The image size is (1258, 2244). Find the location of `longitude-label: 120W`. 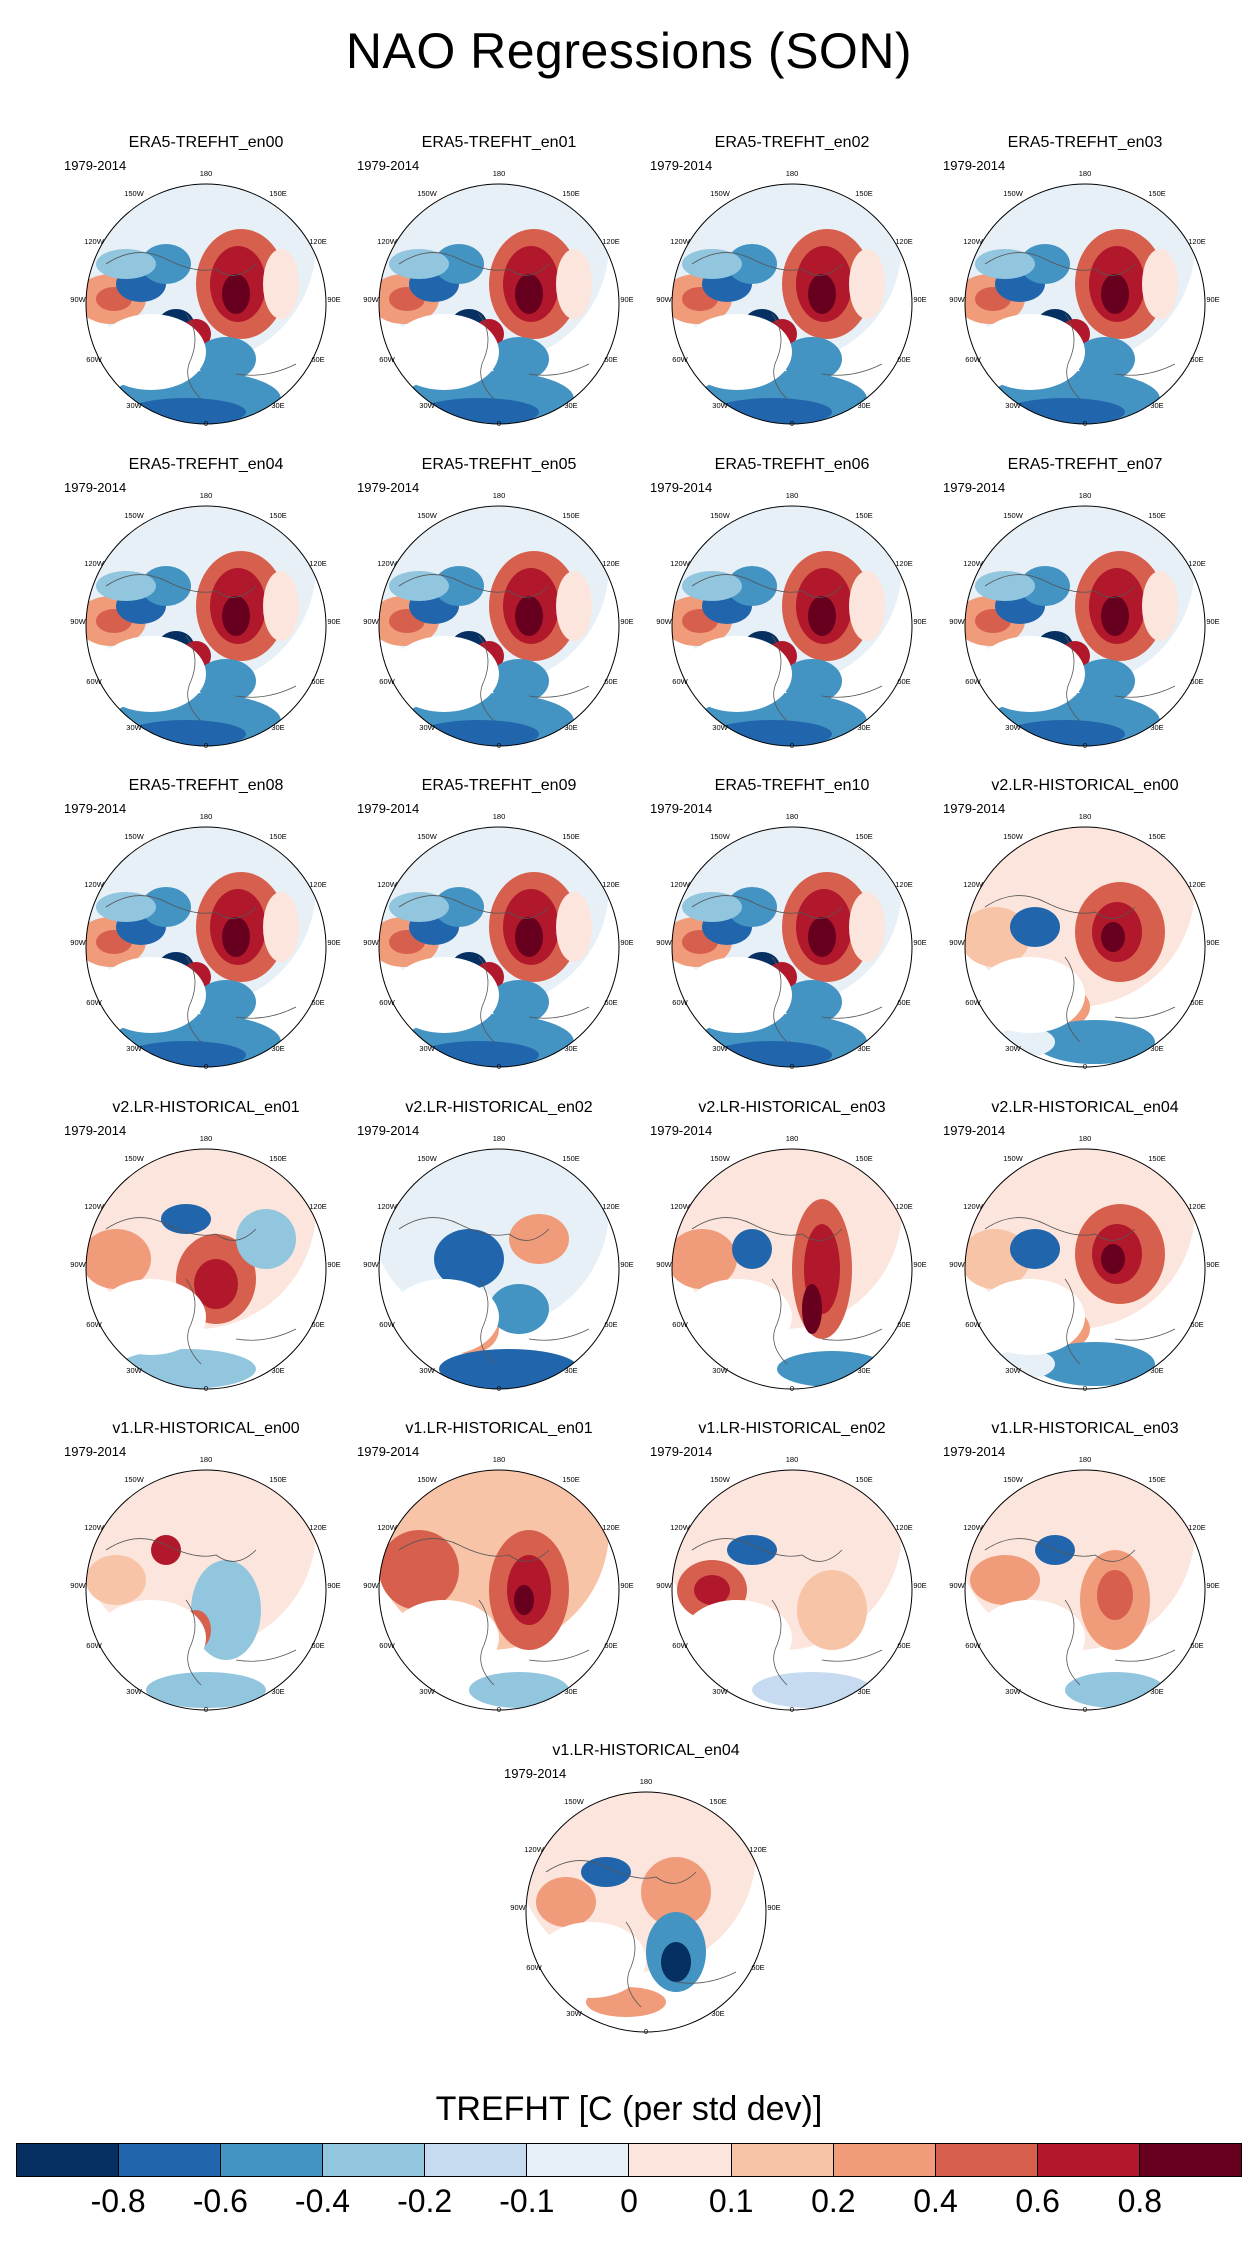

longitude-label: 120W is located at coordinates (680, 884).